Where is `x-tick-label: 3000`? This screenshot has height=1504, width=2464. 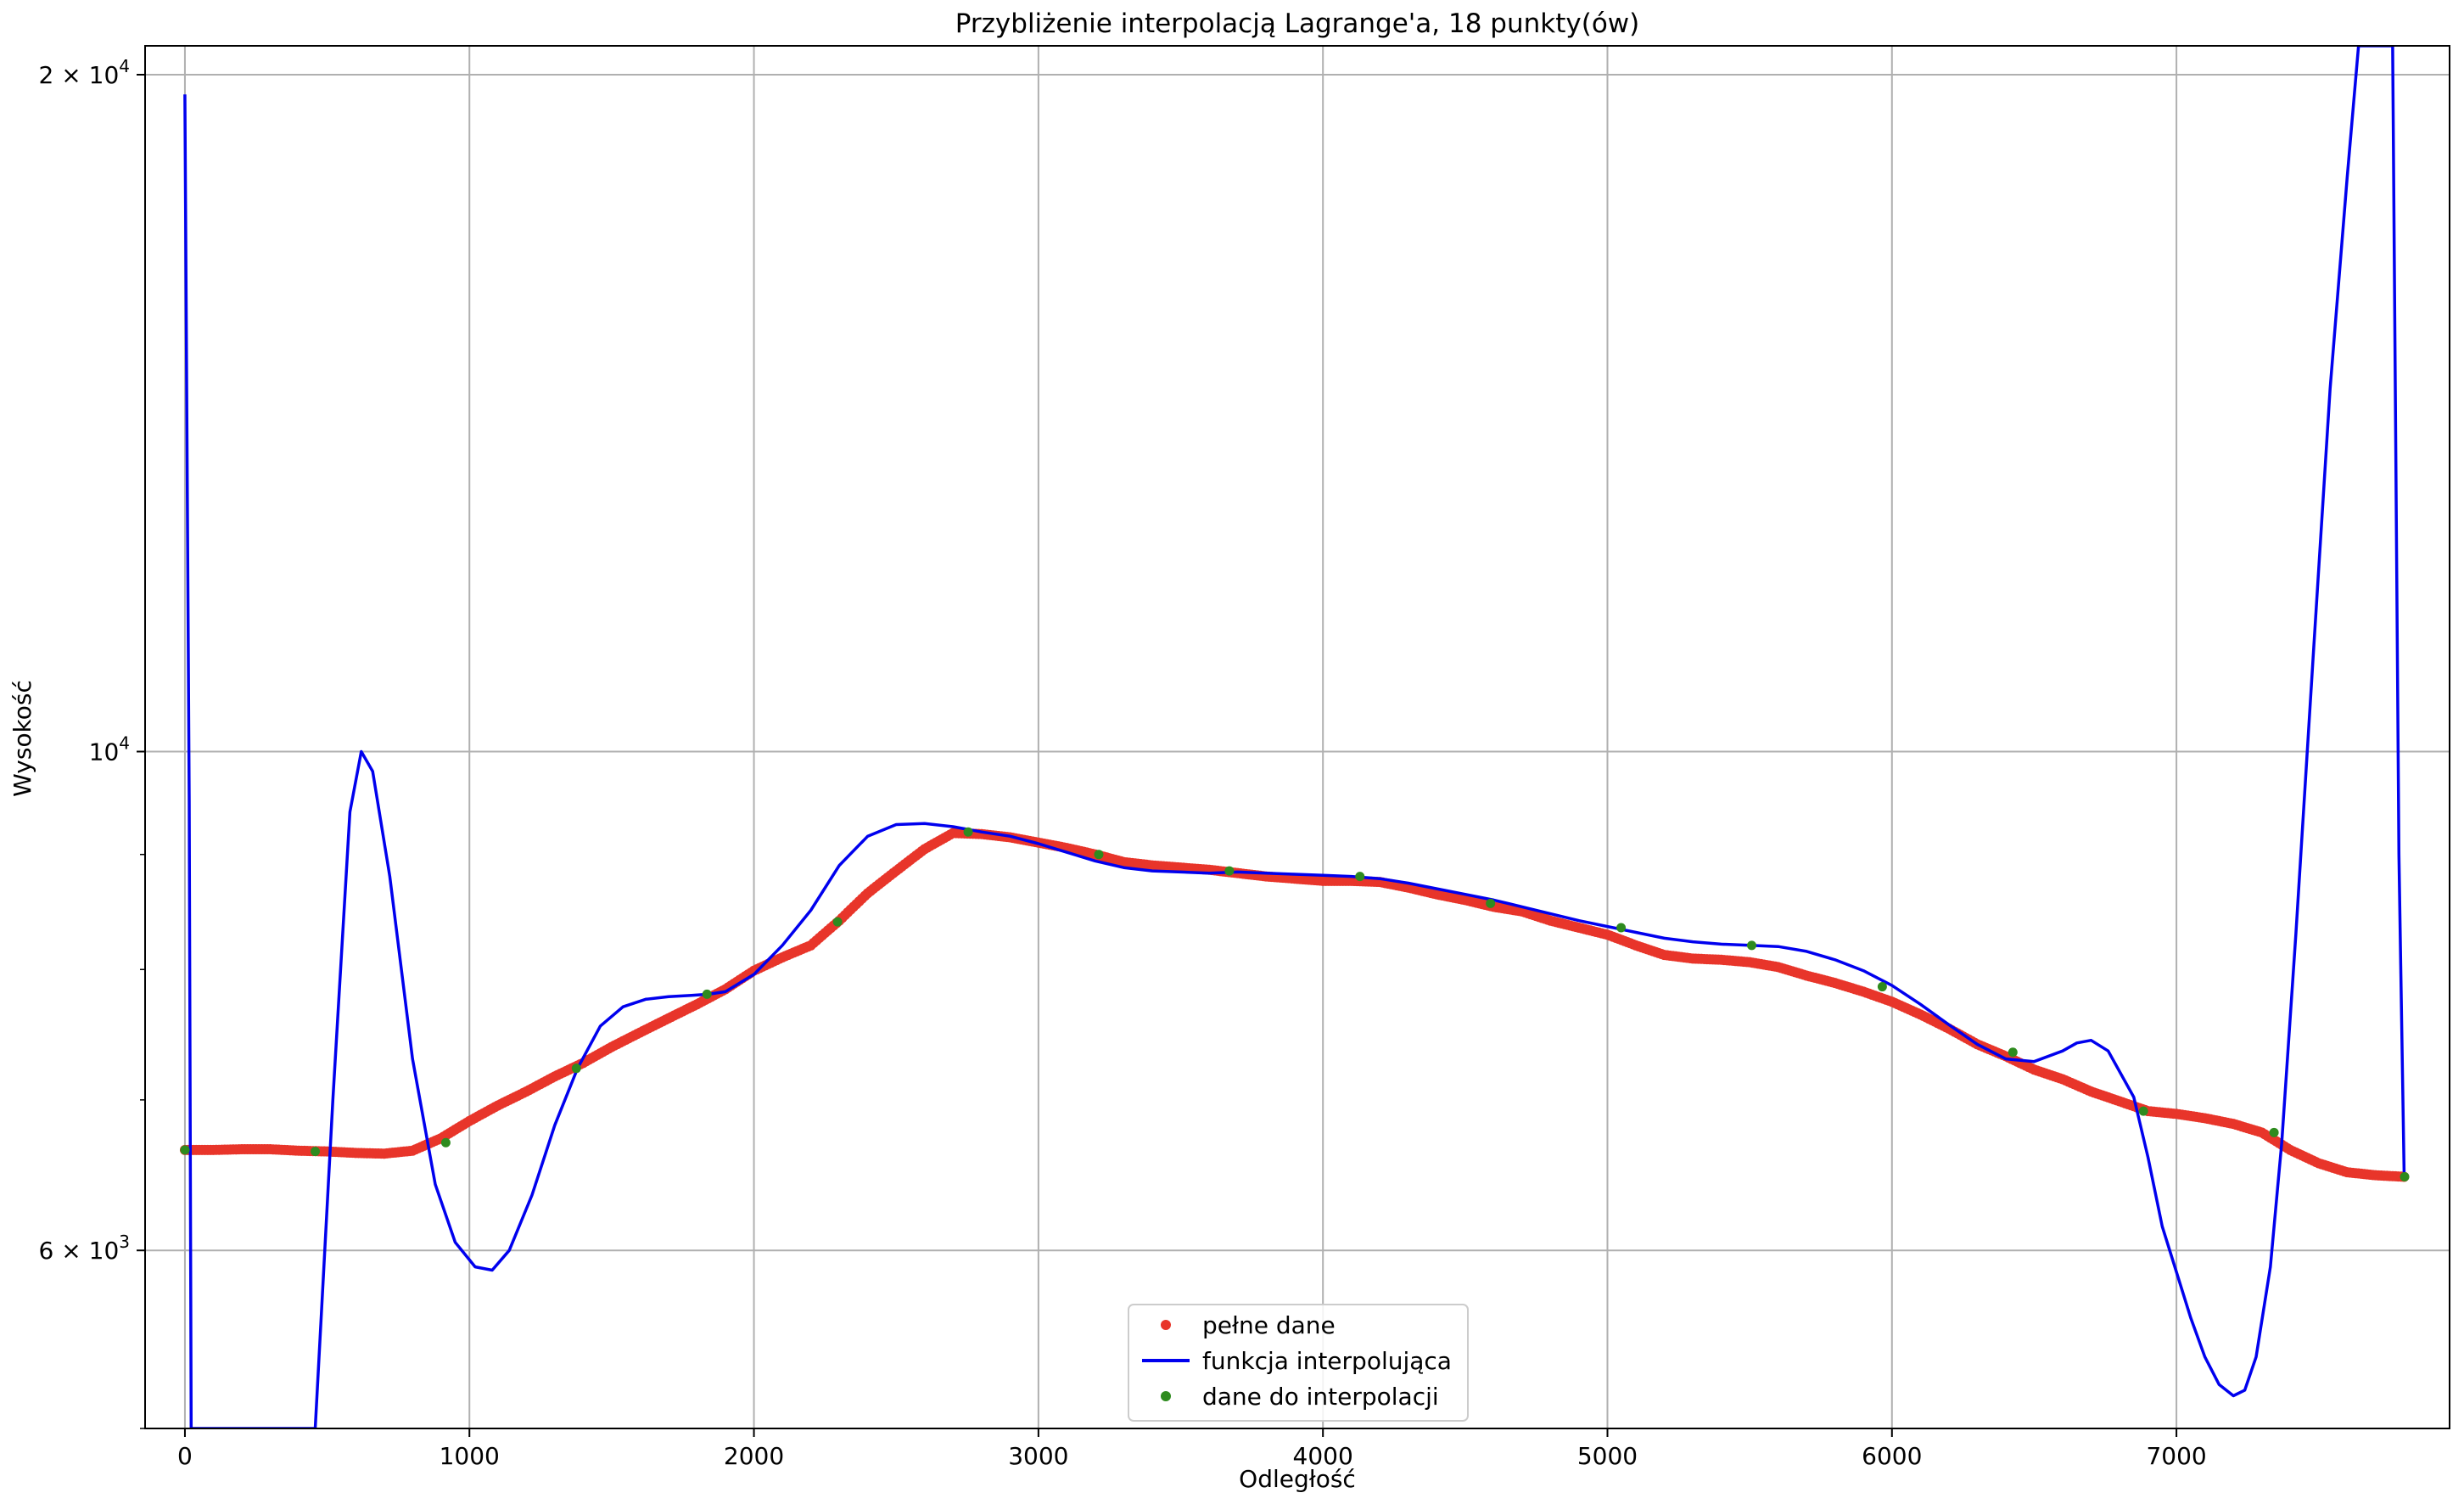
x-tick-label: 3000 is located at coordinates (1038, 1456).